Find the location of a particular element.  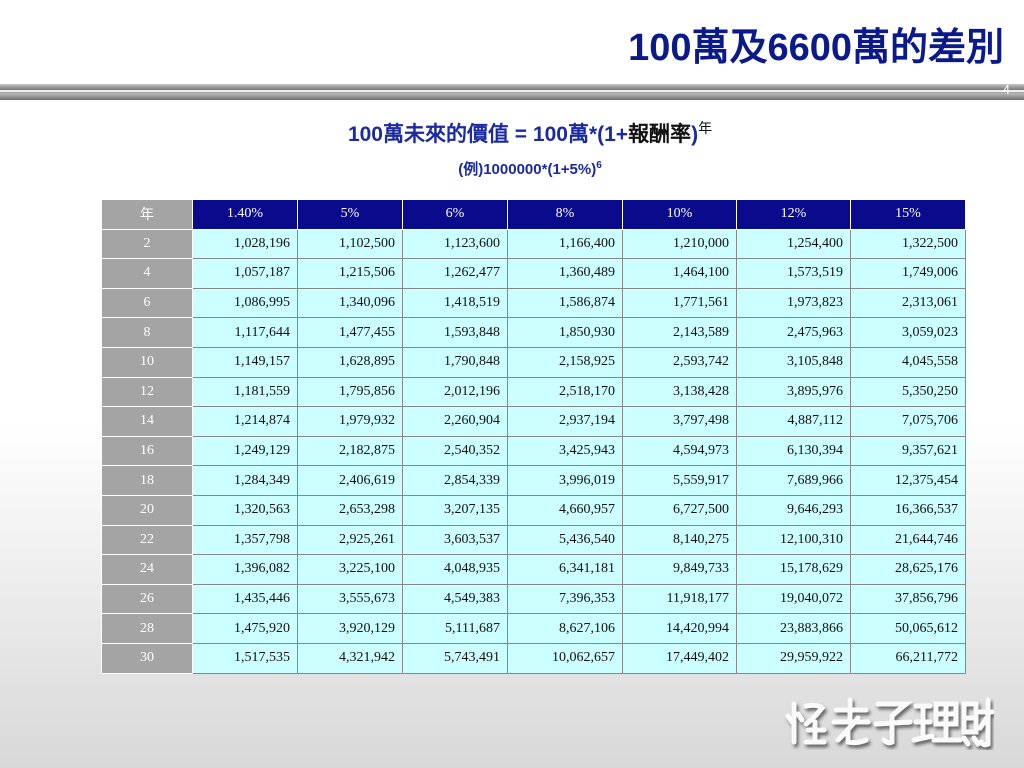

row-year: 22 is located at coordinates (147, 540).